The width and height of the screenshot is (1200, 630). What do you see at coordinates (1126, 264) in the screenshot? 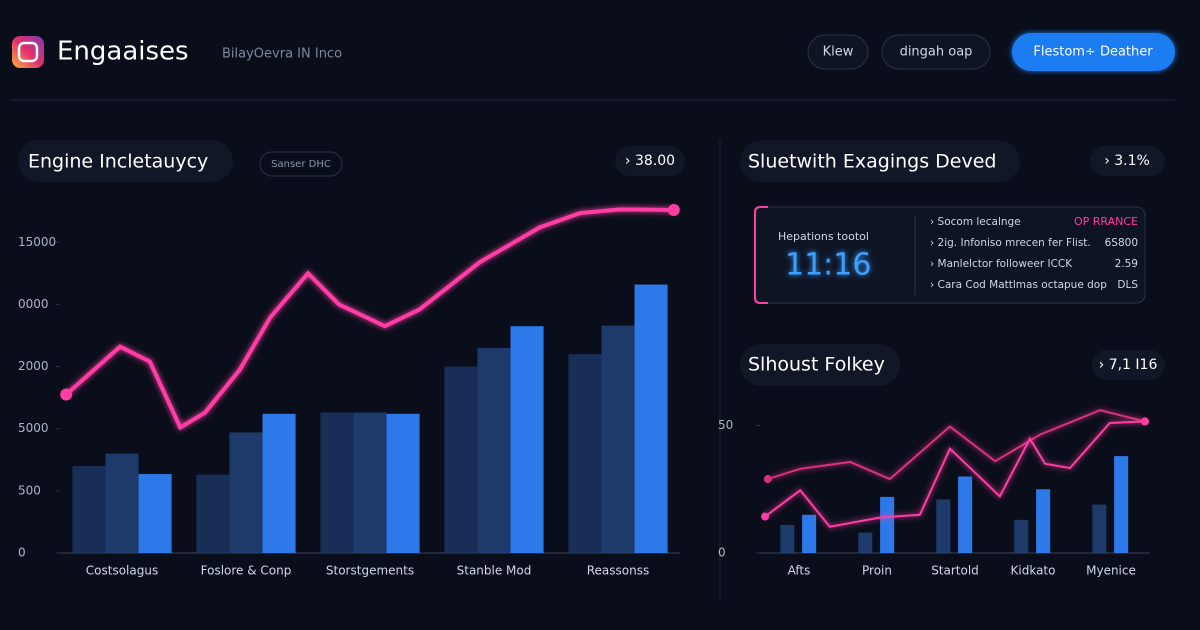
I see `card-item-value: 2.59` at bounding box center [1126, 264].